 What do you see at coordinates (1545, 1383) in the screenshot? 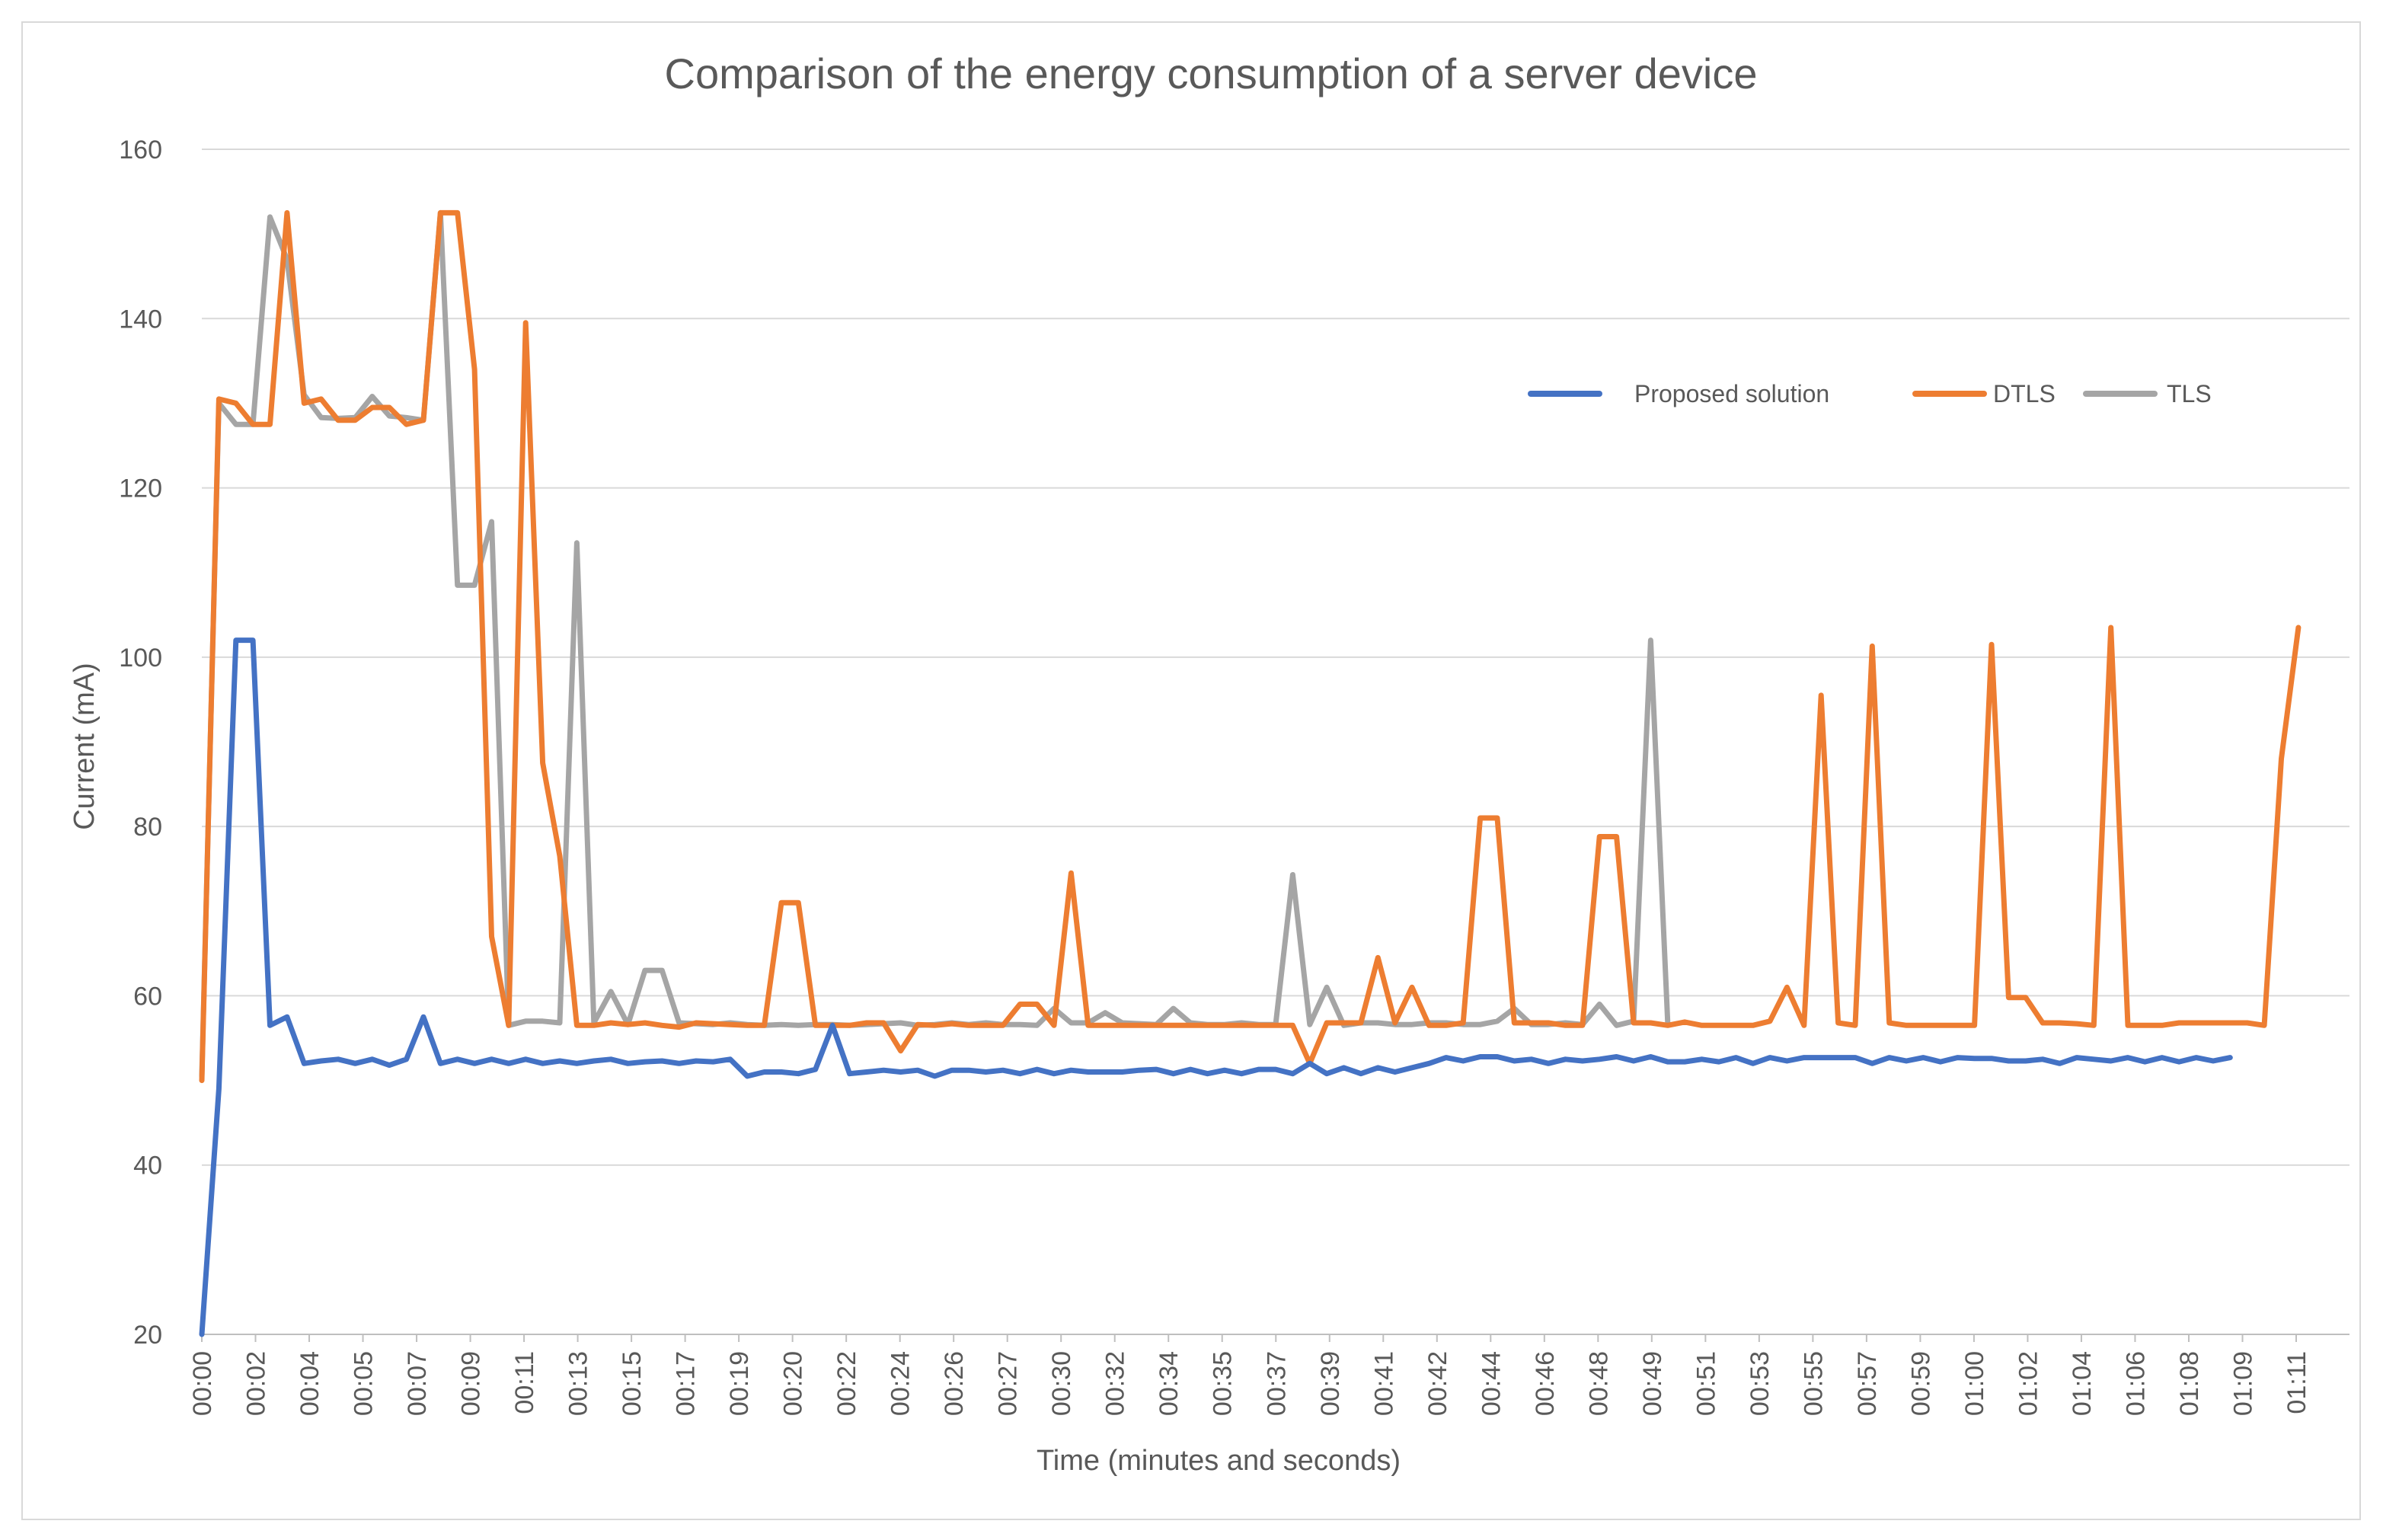
I see `x-tick-label: 00:46` at bounding box center [1545, 1383].